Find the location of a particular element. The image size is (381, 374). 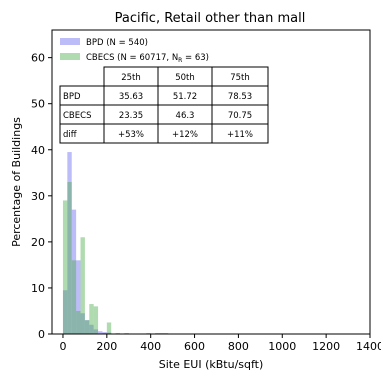

legend-label-cbecs: CBECS (N = 60717, NR = 63) is located at coordinates (147, 58).